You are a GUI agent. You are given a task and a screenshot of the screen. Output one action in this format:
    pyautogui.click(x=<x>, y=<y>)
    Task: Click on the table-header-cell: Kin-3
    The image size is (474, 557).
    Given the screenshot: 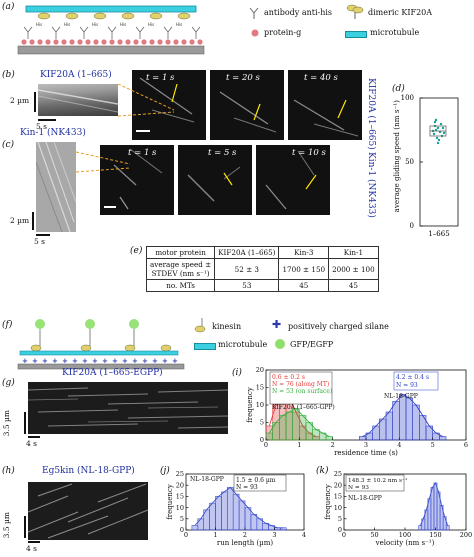 What is the action you would take?
    pyautogui.click(x=304, y=252)
    